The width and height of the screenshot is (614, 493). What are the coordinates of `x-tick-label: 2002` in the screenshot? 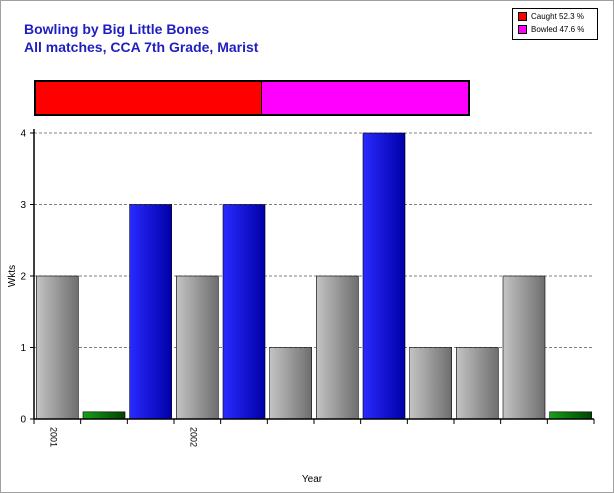 It's located at (193, 437).